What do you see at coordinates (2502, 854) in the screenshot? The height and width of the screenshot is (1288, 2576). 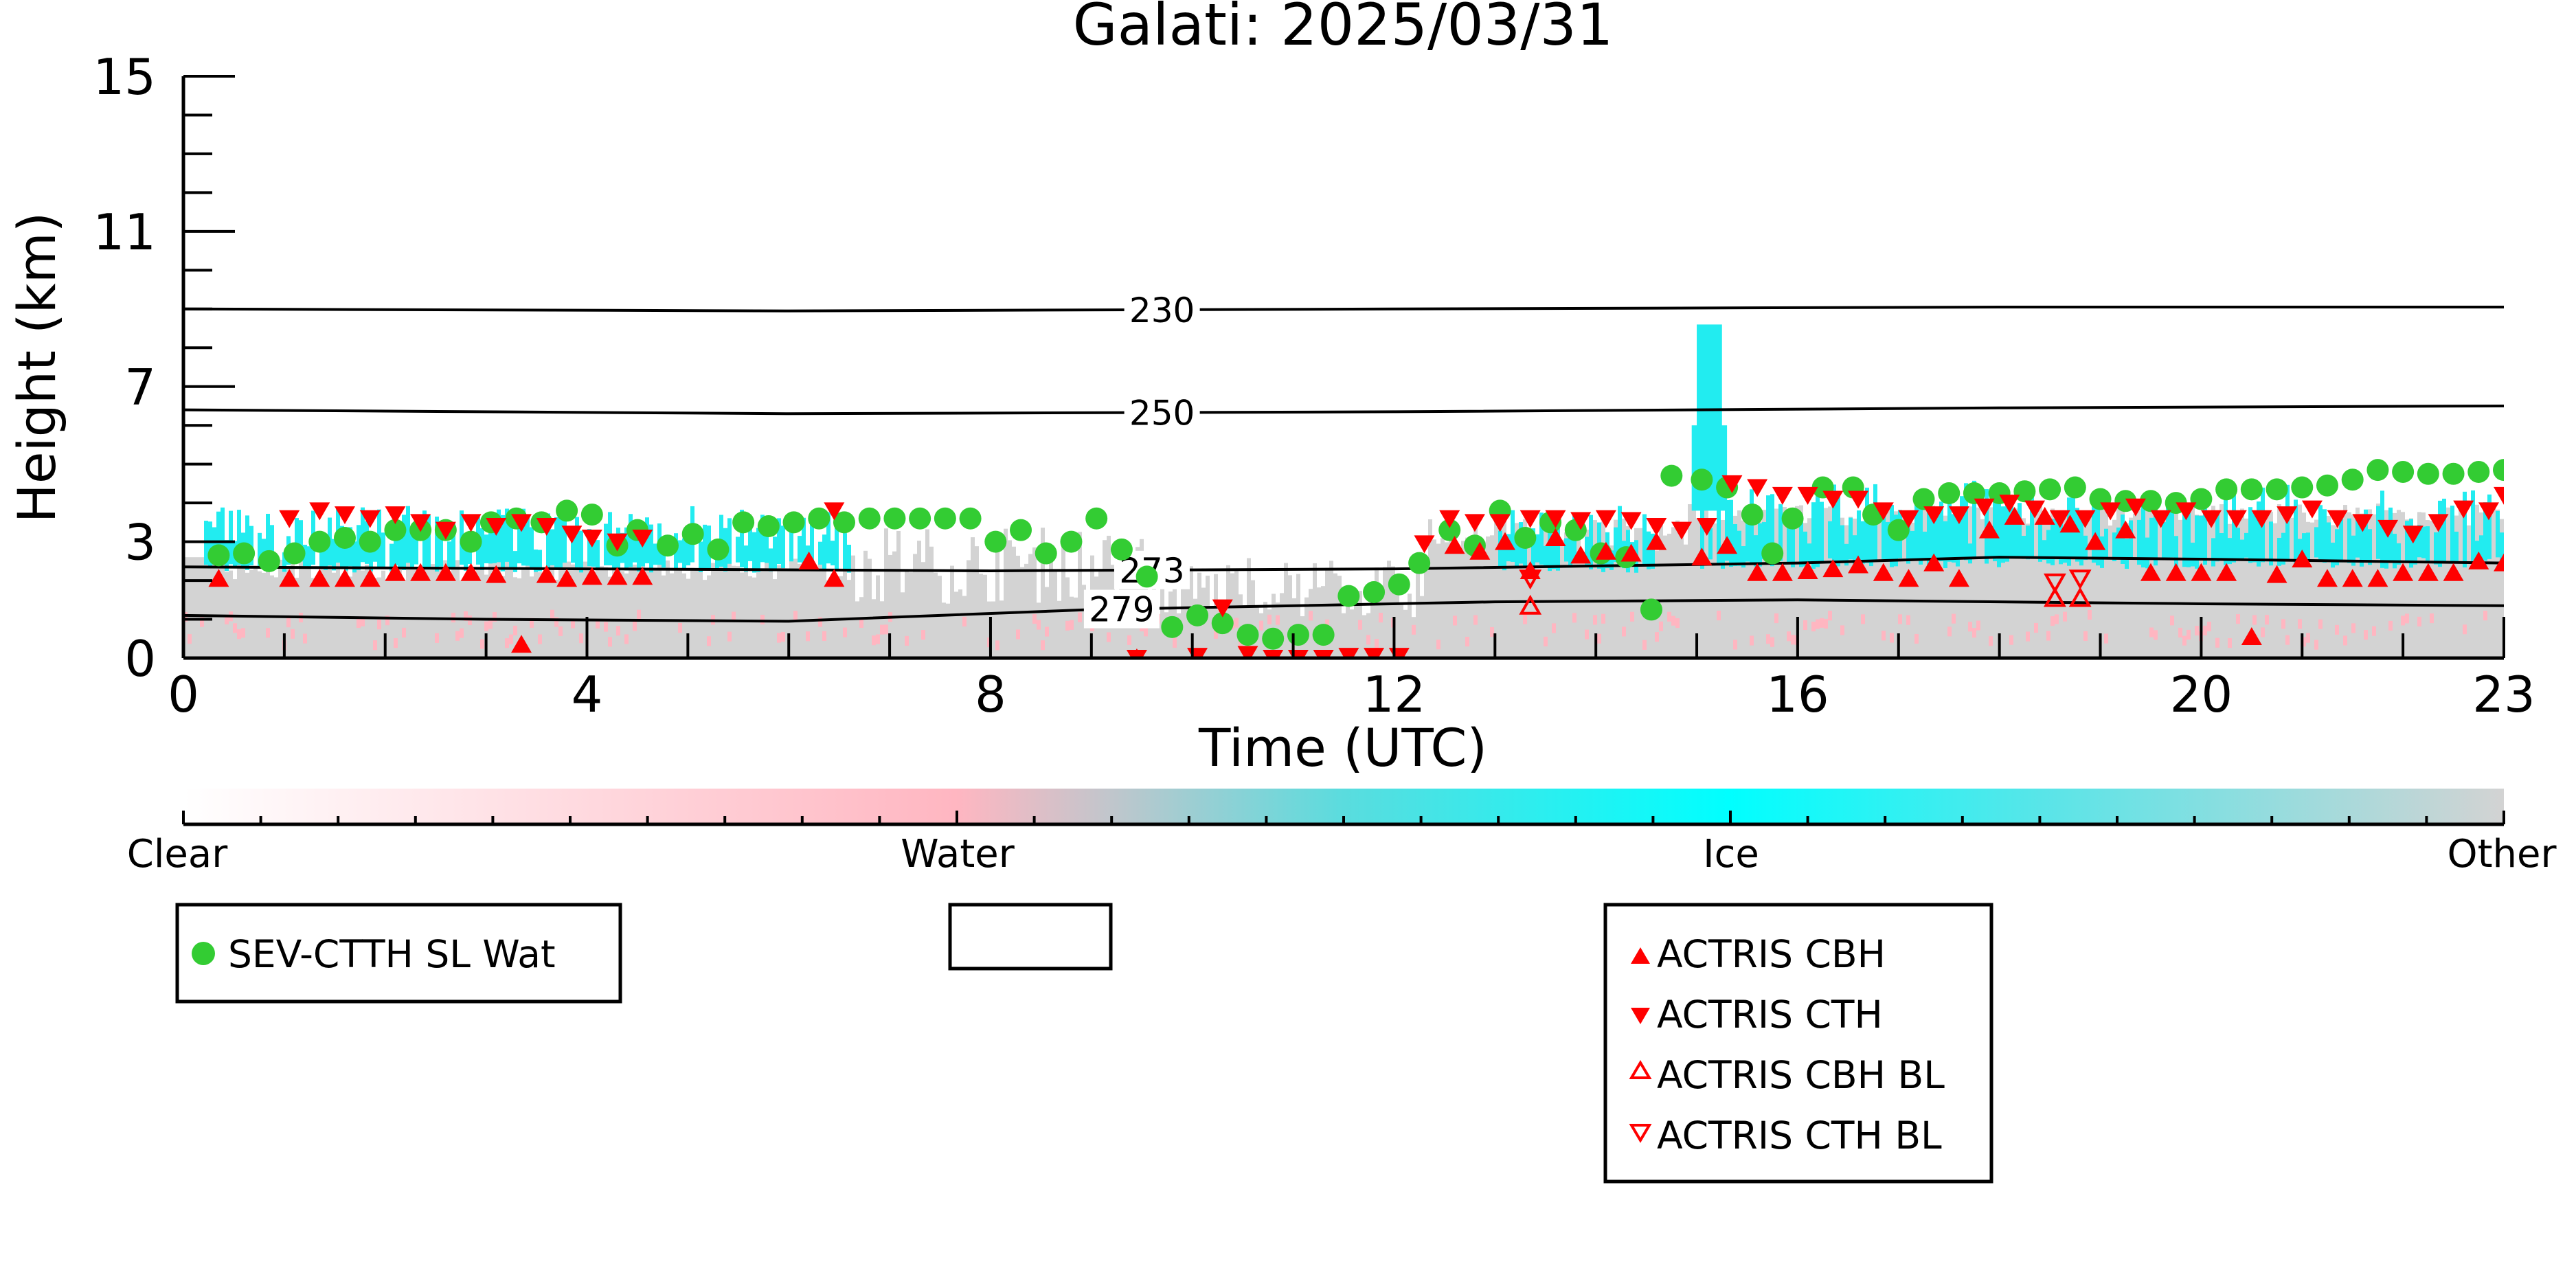 I see `colorbar-label-other: Other` at bounding box center [2502, 854].